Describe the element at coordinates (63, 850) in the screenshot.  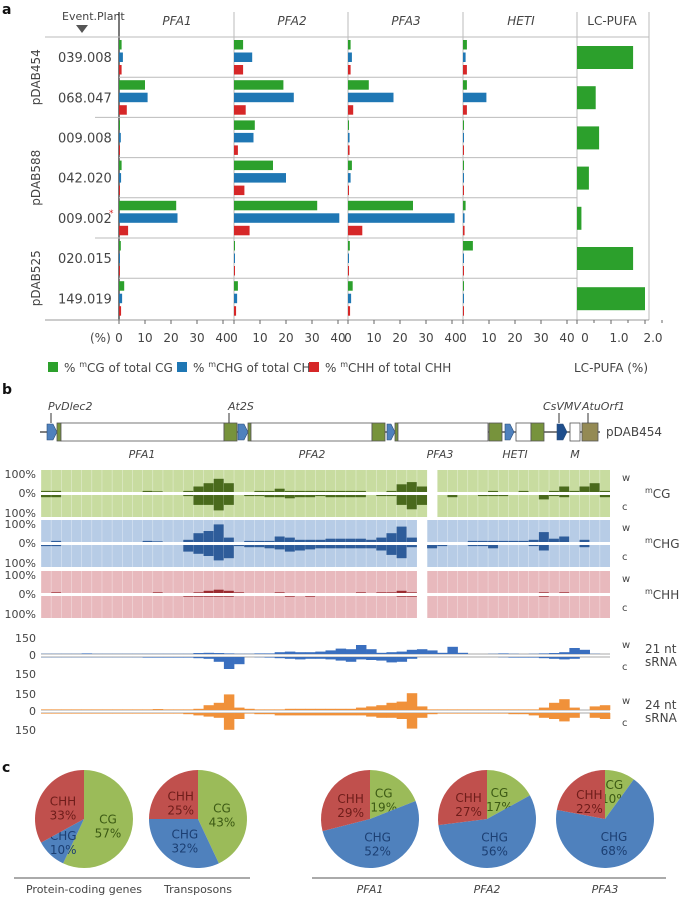
I see `pie-value-chg: 10%` at that location.